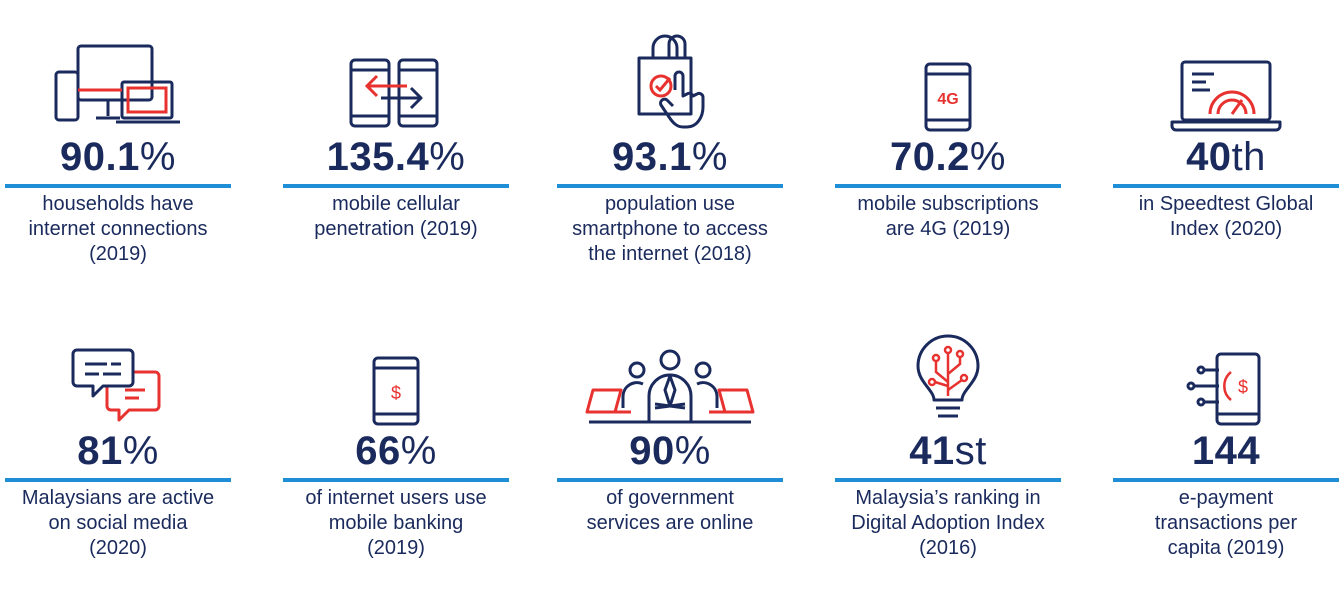 The image size is (1340, 600). I want to click on stat-description: of government services are online, so click(670, 510).